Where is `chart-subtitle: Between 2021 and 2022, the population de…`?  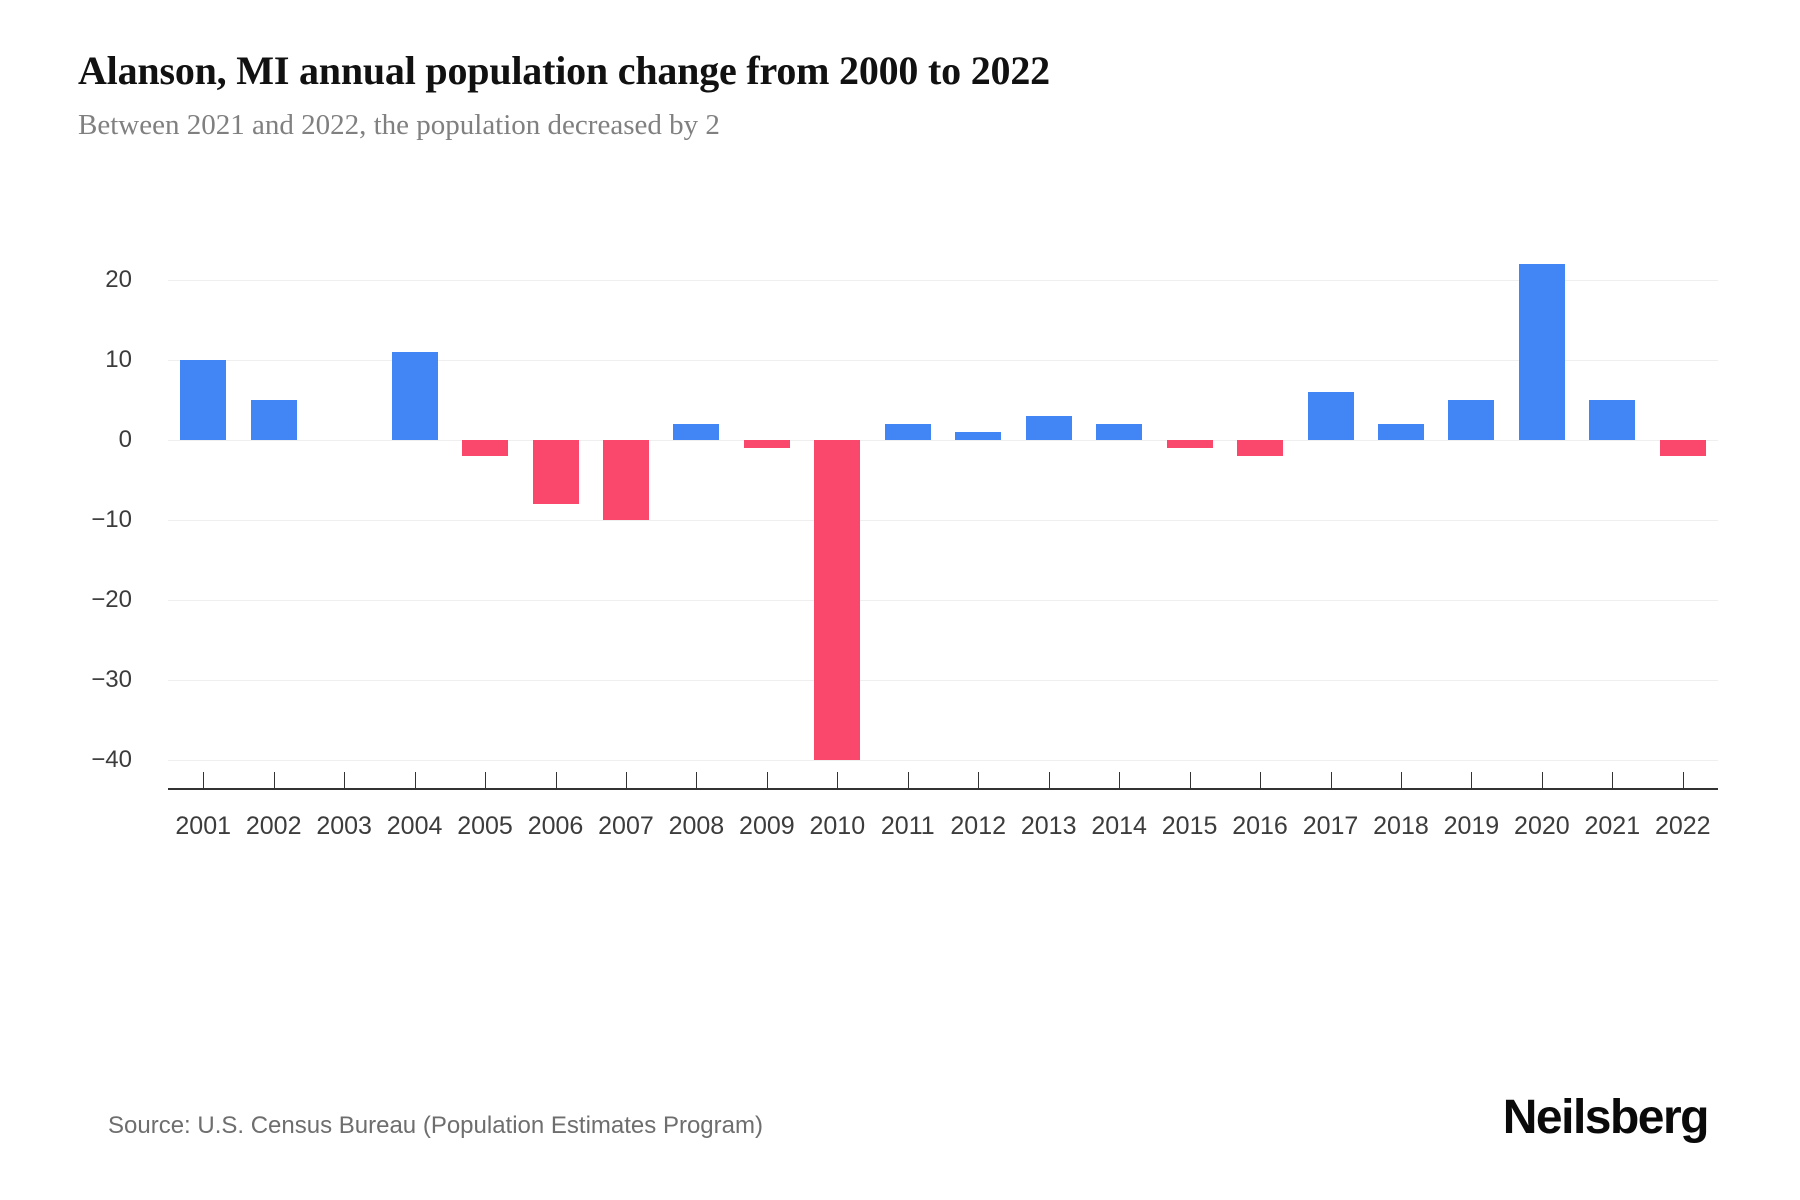
chart-subtitle: Between 2021 and 2022, the population de… is located at coordinates (399, 125).